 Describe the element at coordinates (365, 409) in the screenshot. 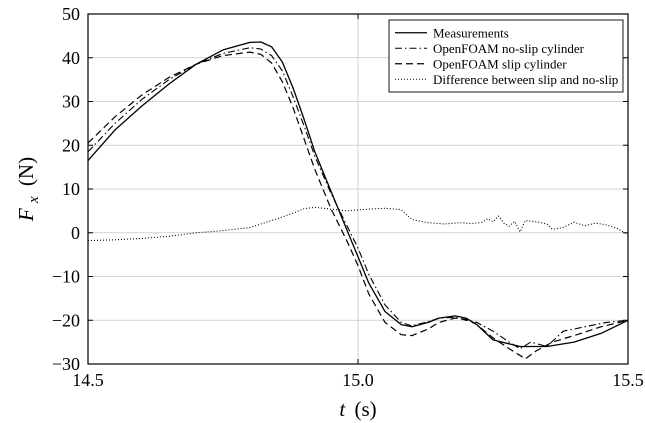

I see `x-axis-label-unit: (s)` at that location.